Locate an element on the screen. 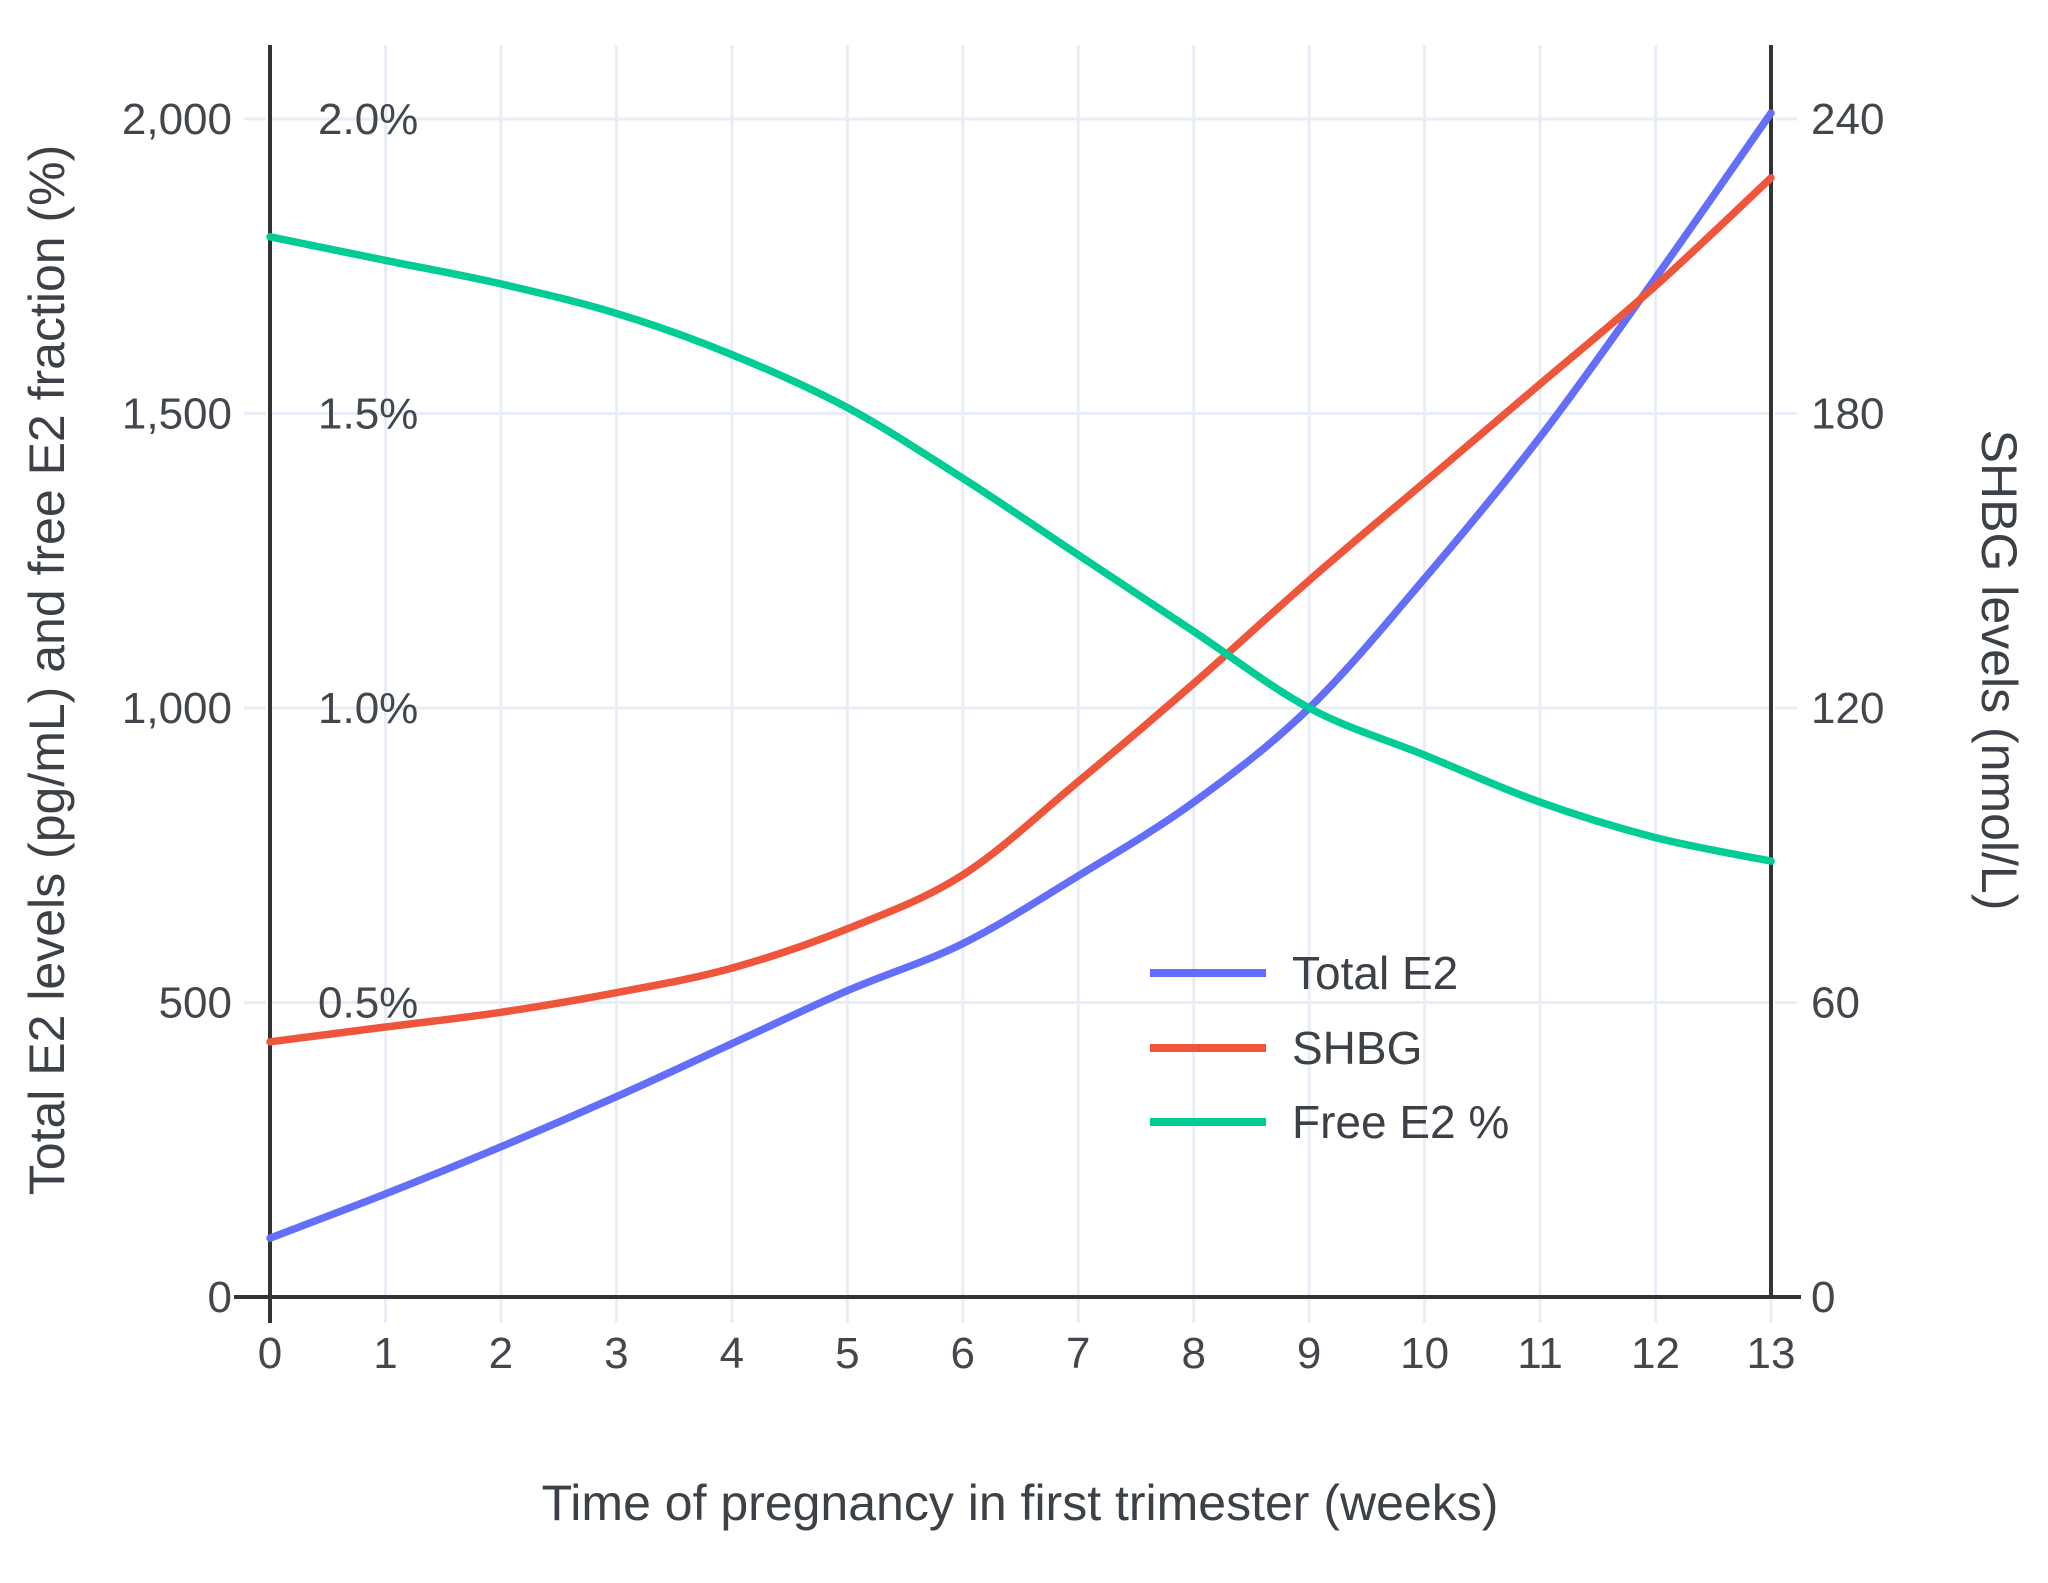 The height and width of the screenshot is (1583, 2048). right-y-tick-label: 180 is located at coordinates (1847, 414).